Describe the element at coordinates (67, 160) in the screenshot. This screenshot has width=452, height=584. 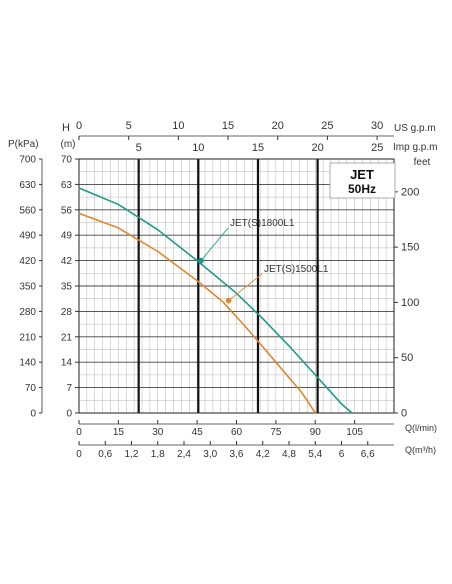
I see `y-tick-label-m: 70` at that location.